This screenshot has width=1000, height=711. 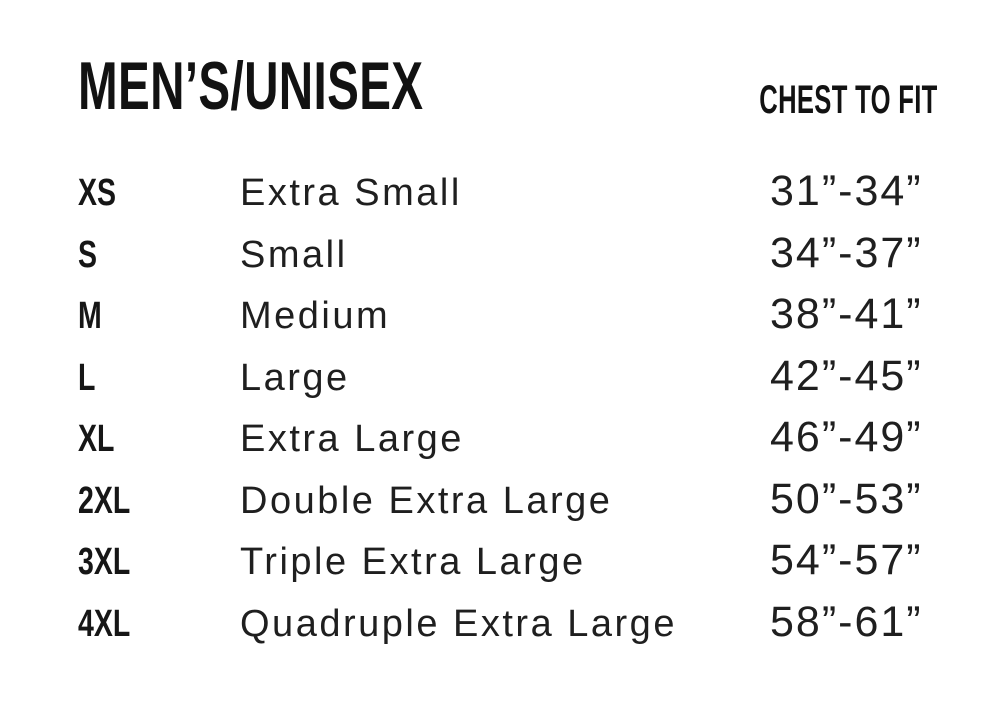 I want to click on table-row: XS Extra Small 31”-34”, so click(x=500, y=198).